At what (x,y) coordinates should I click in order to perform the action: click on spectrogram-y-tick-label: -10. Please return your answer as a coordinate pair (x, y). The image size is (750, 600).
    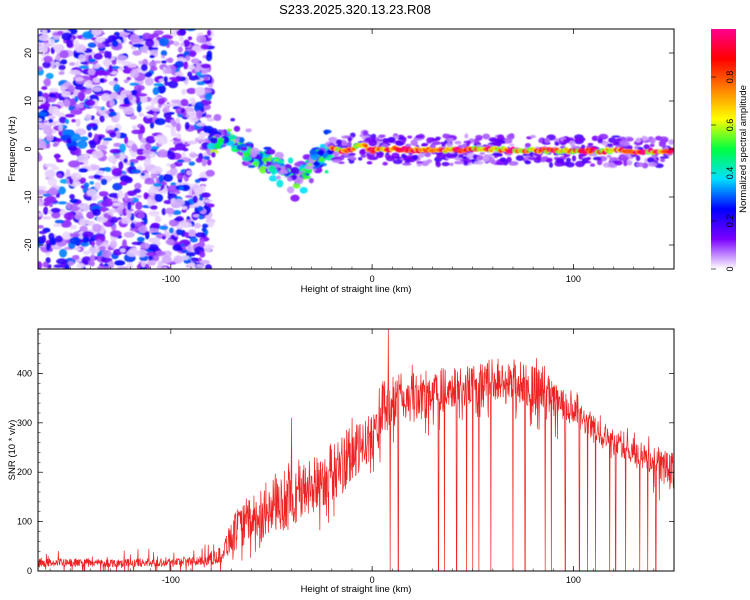
    Looking at the image, I should click on (28, 196).